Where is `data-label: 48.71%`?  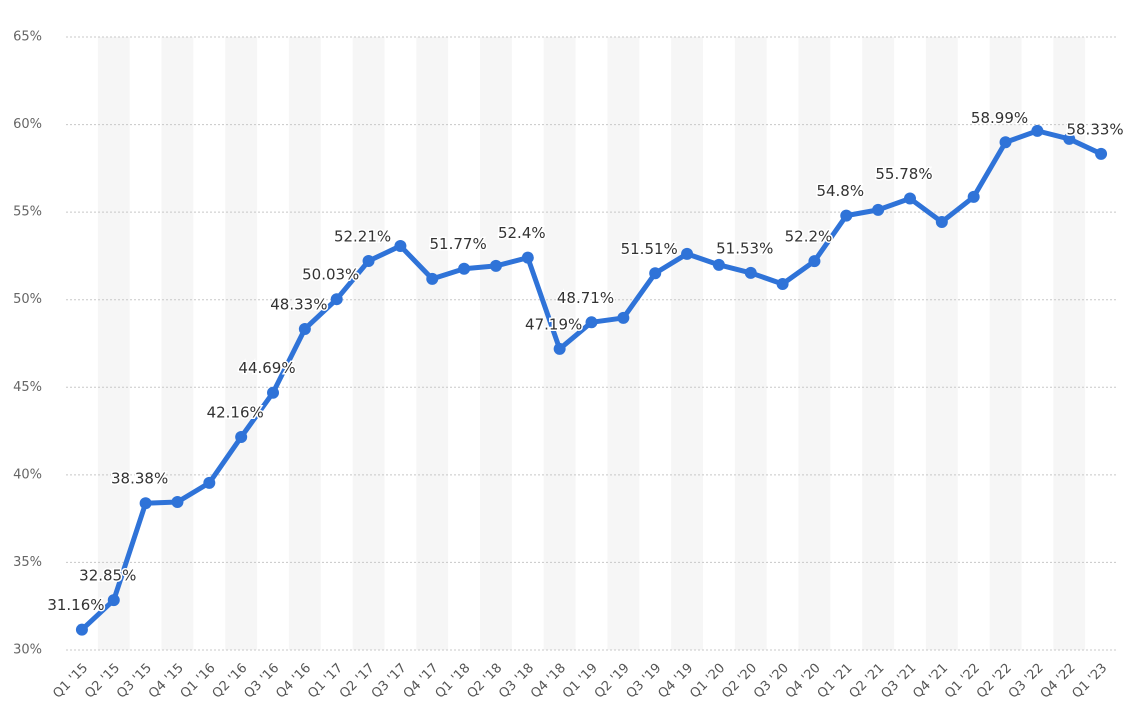
data-label: 48.71% is located at coordinates (585, 298).